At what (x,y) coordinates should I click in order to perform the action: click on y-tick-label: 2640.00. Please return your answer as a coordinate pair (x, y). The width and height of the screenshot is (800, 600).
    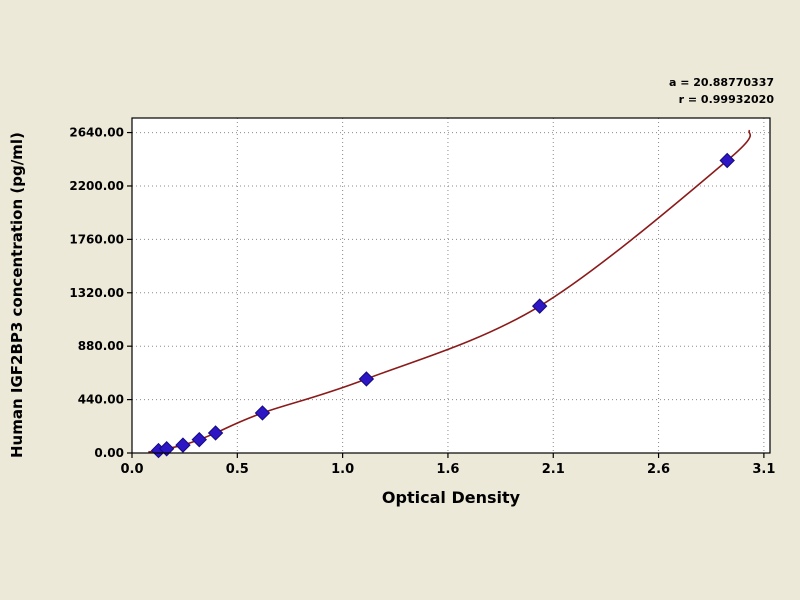
    Looking at the image, I should click on (96, 133).